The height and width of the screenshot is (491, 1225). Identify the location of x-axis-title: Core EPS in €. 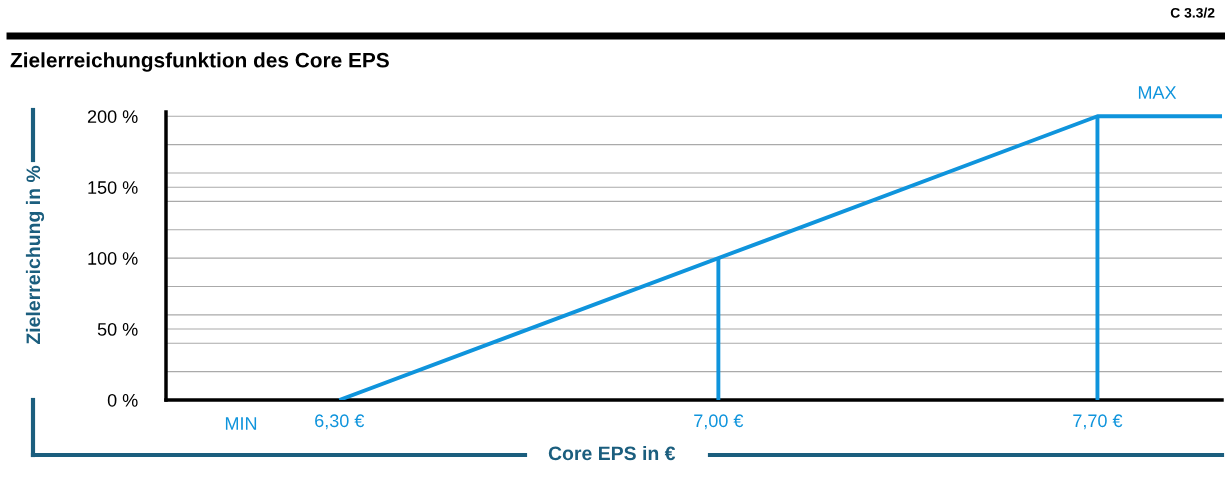
(612, 453).